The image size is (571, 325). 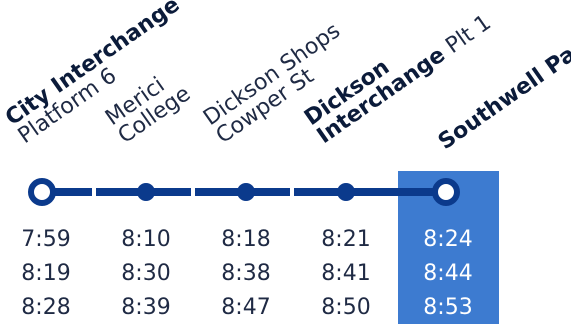 What do you see at coordinates (448, 273) in the screenshot?
I see `time-cell: 8:44` at bounding box center [448, 273].